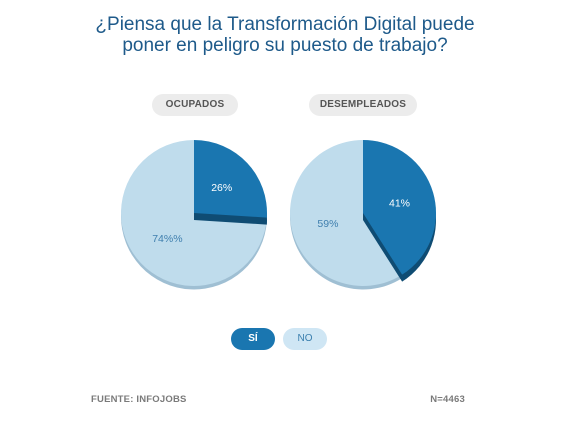 The height and width of the screenshot is (432, 570). Describe the element at coordinates (305, 339) in the screenshot. I see `legend-no-button: NO` at that location.